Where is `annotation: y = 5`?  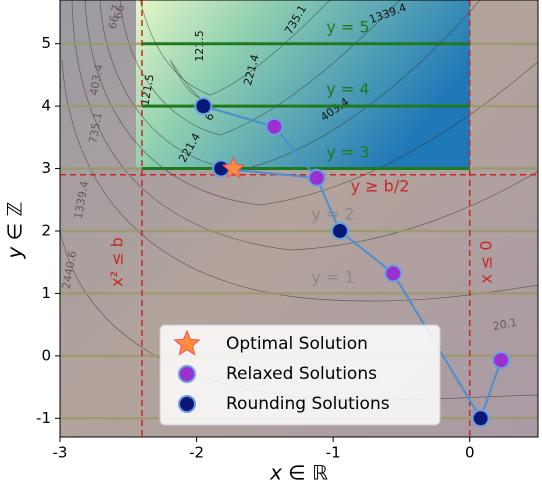
annotation: y = 5 is located at coordinates (347, 27).